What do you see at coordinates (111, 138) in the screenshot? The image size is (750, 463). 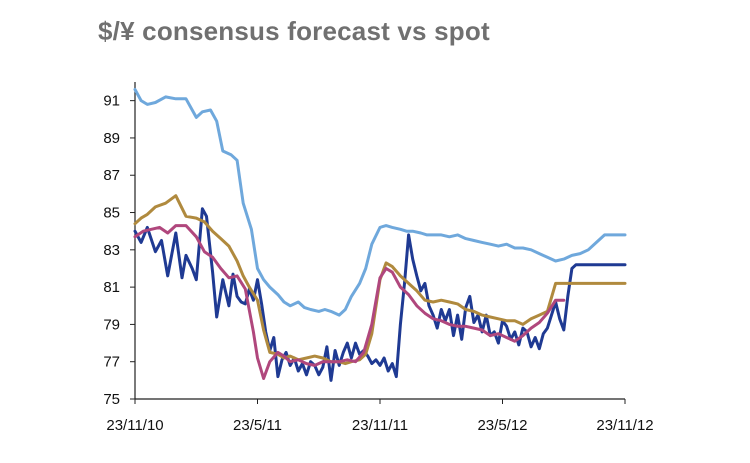 I see `y-tick-label: 89` at bounding box center [111, 138].